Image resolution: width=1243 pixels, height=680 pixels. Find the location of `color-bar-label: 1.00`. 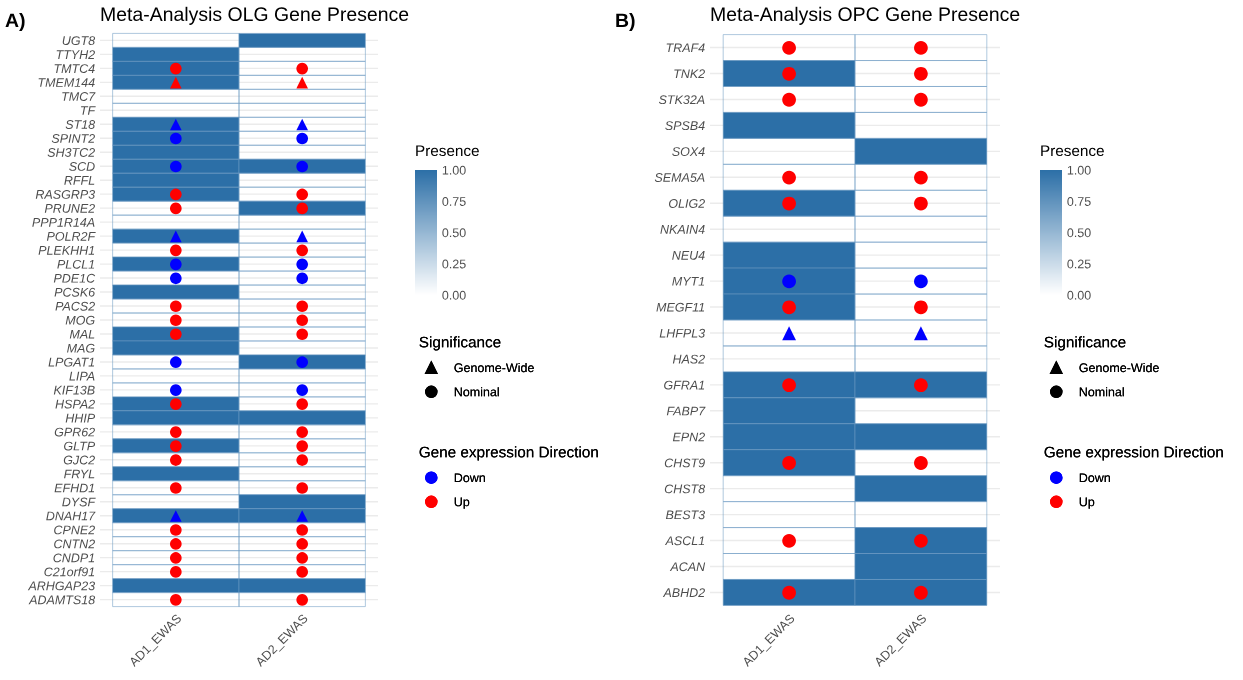

color-bar-label: 1.00 is located at coordinates (1079, 170).